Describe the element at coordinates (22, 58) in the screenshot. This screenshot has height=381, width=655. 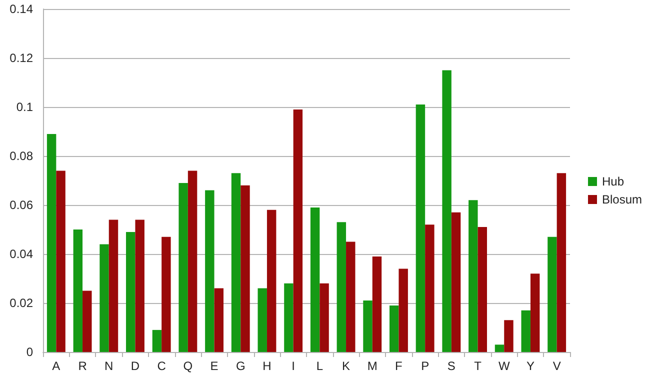
I see `y-tick-label: 0.12` at that location.